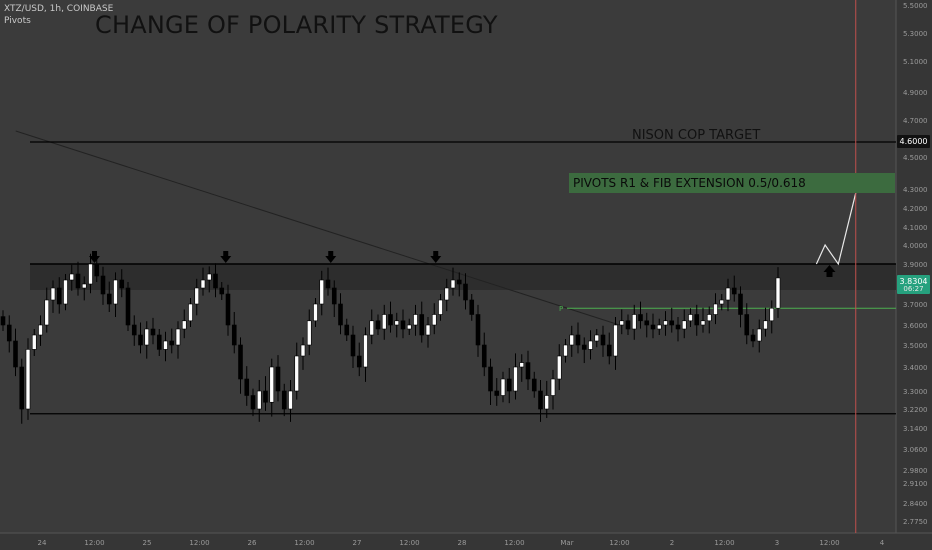  Describe the element at coordinates (462, 543) in the screenshot. I see `time-tick-label: 28` at that location.